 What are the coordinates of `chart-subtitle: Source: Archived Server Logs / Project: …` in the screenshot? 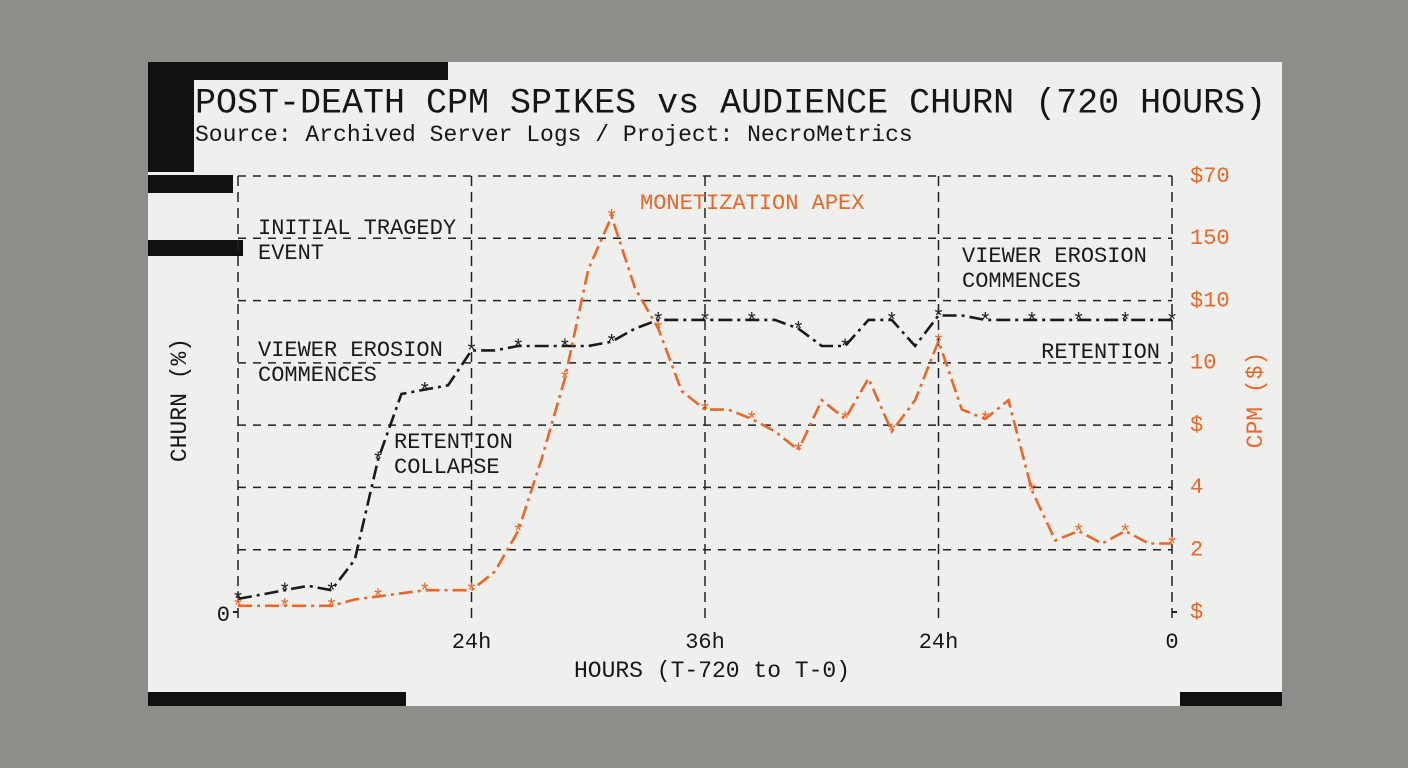 It's located at (554, 135).